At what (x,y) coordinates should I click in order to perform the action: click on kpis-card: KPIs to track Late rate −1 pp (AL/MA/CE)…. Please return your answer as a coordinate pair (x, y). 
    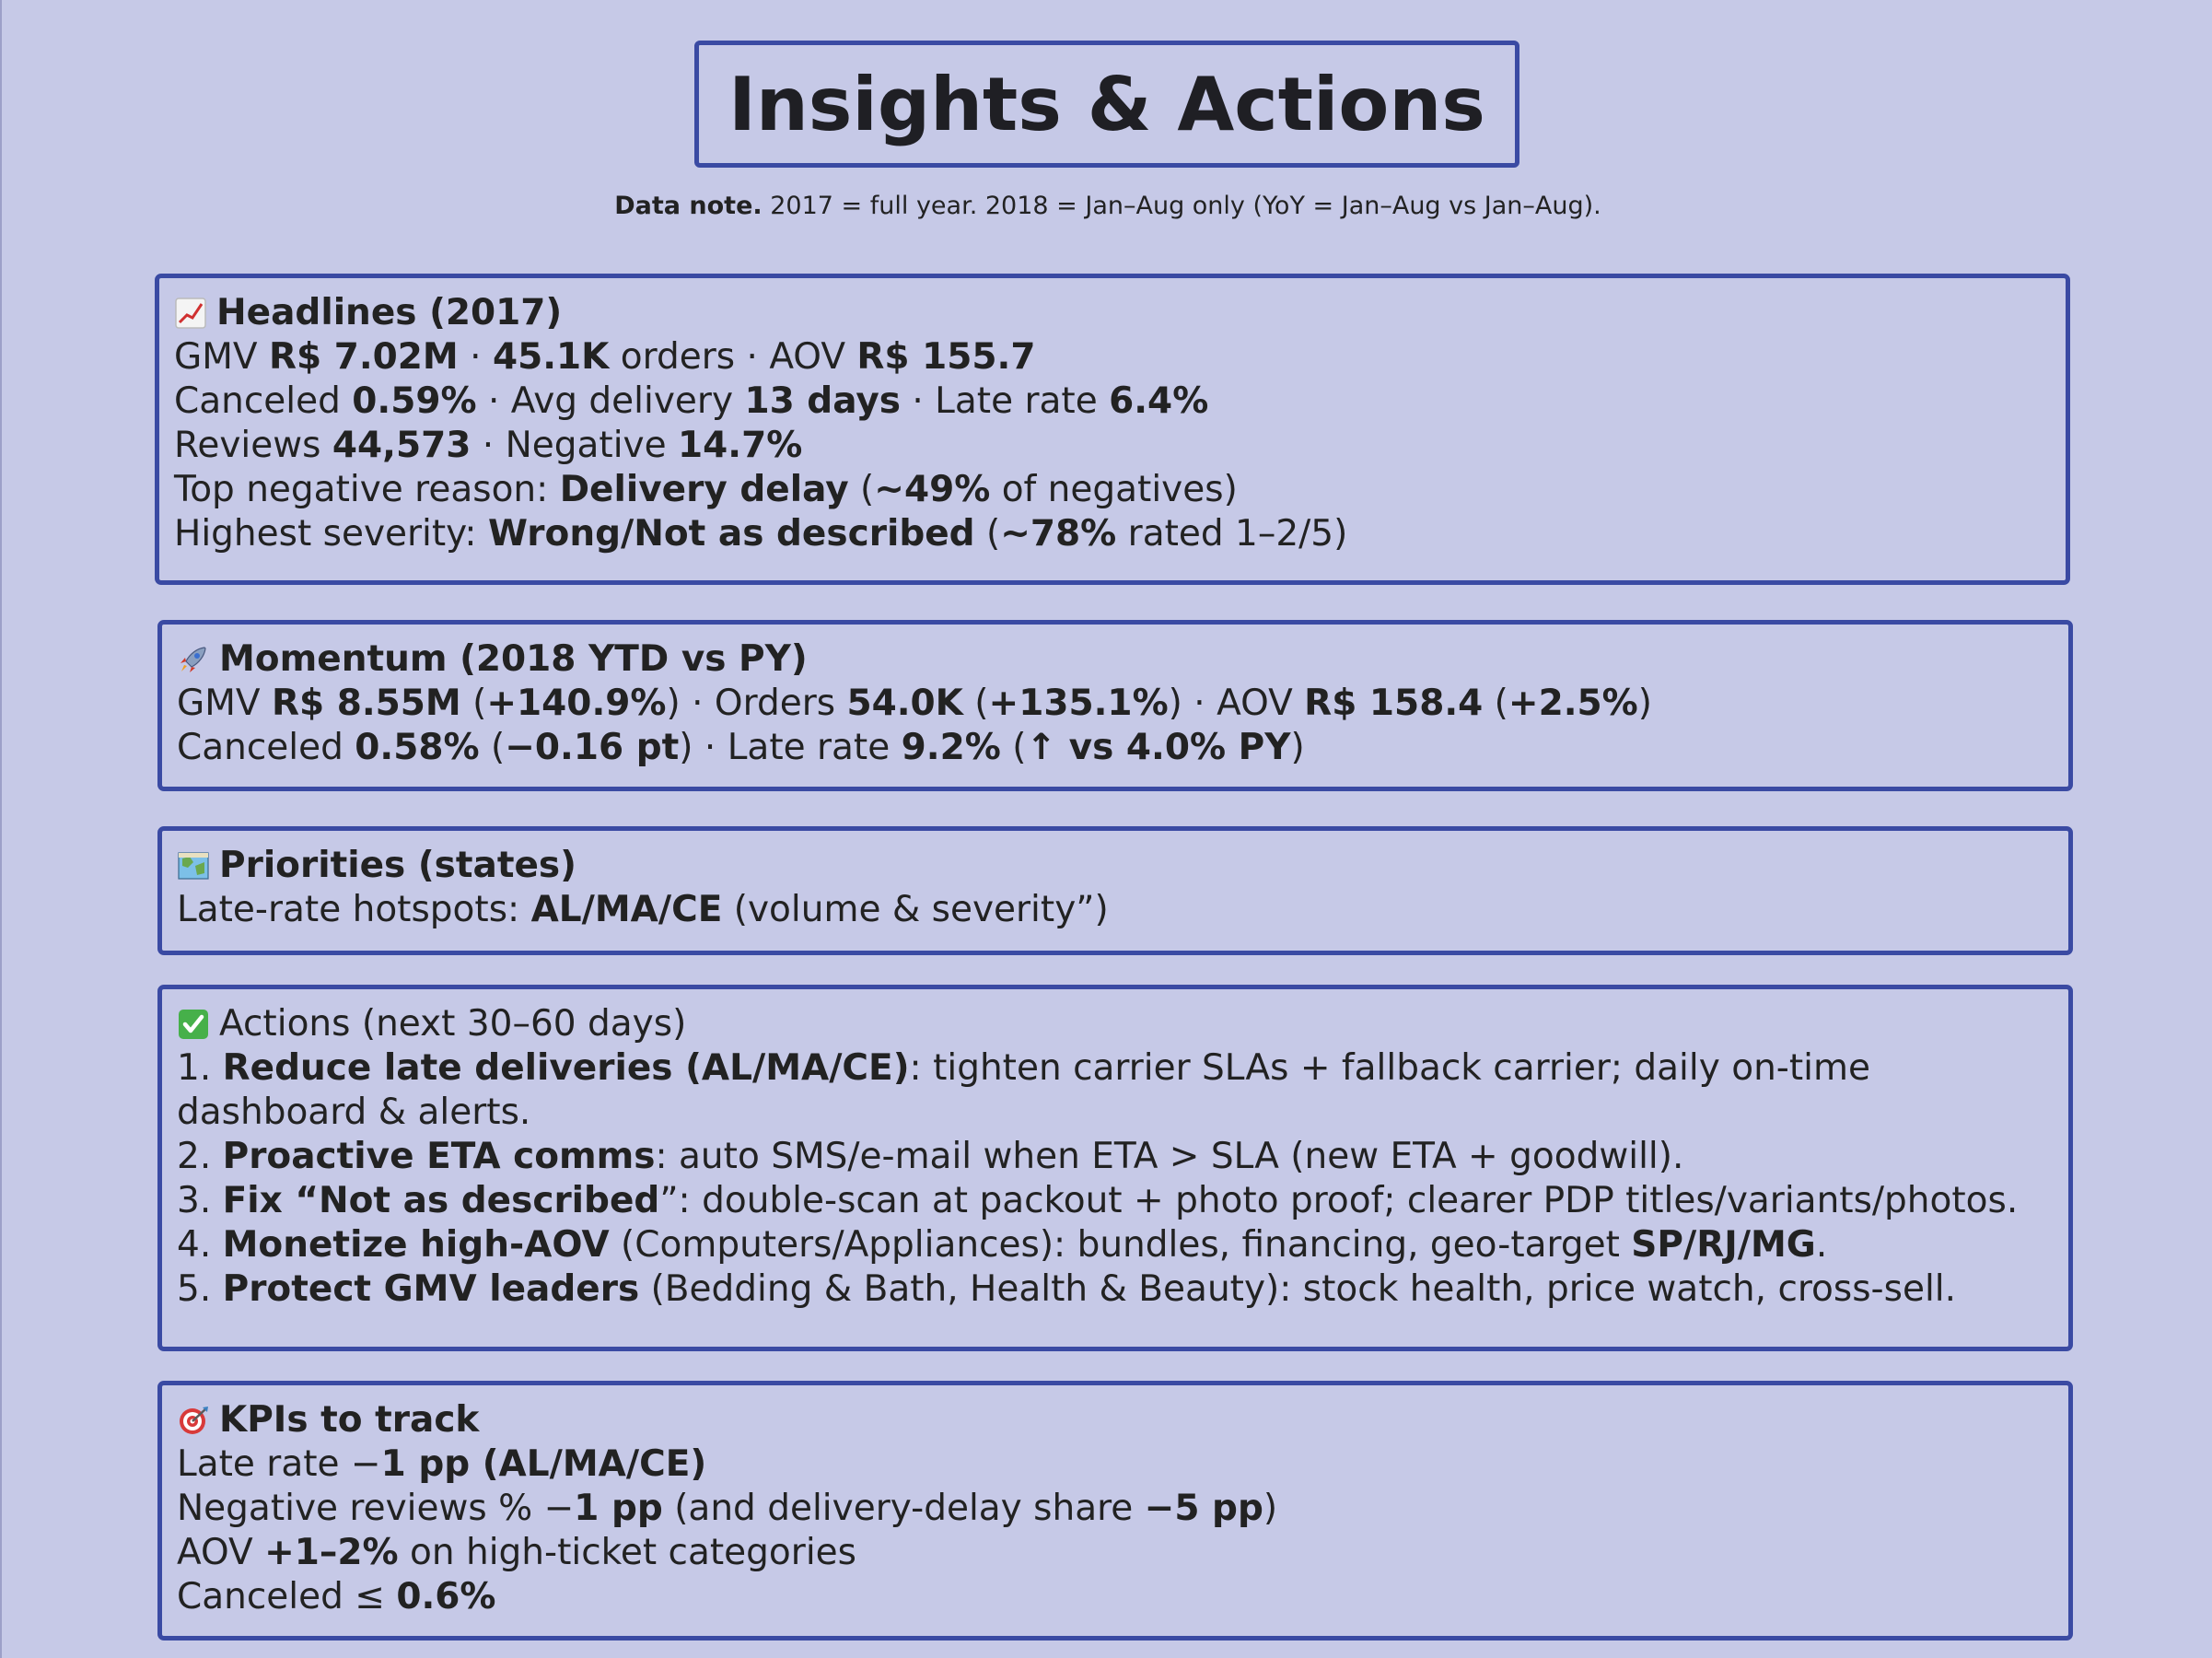
    Looking at the image, I should click on (1115, 1510).